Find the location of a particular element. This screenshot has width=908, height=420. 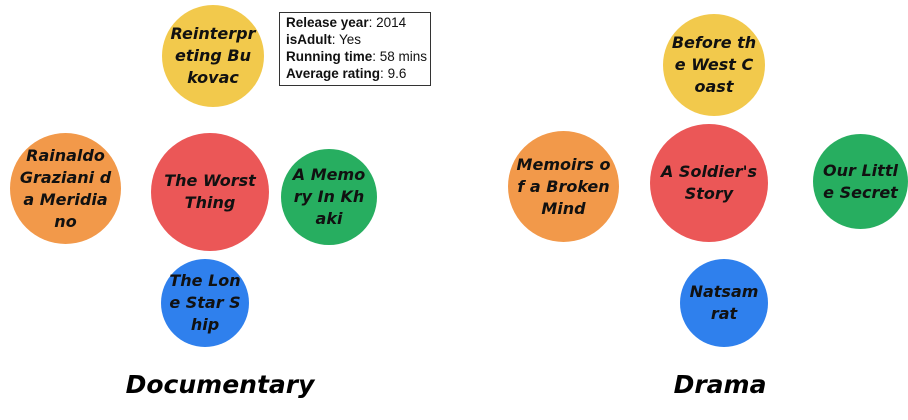

node-our-little-secret: Our Little Secret is located at coordinates (860, 181).